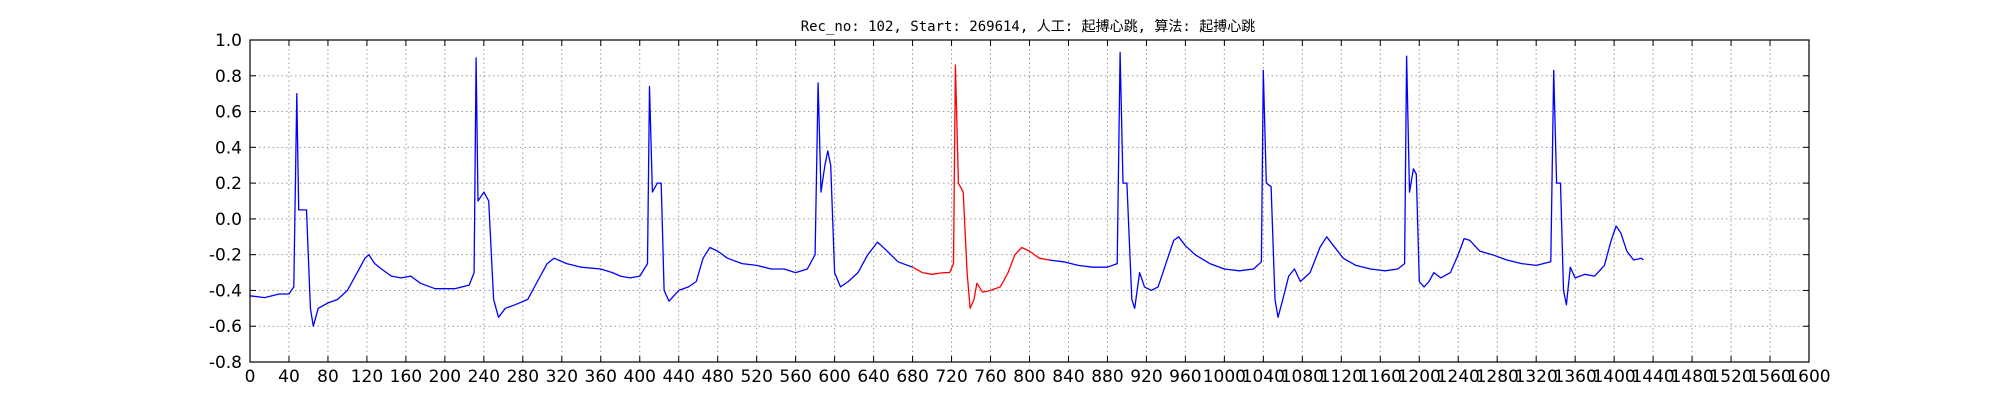 The height and width of the screenshot is (400, 2000). Describe the element at coordinates (981, 186) in the screenshot. I see `highlight-beat-line` at that location.